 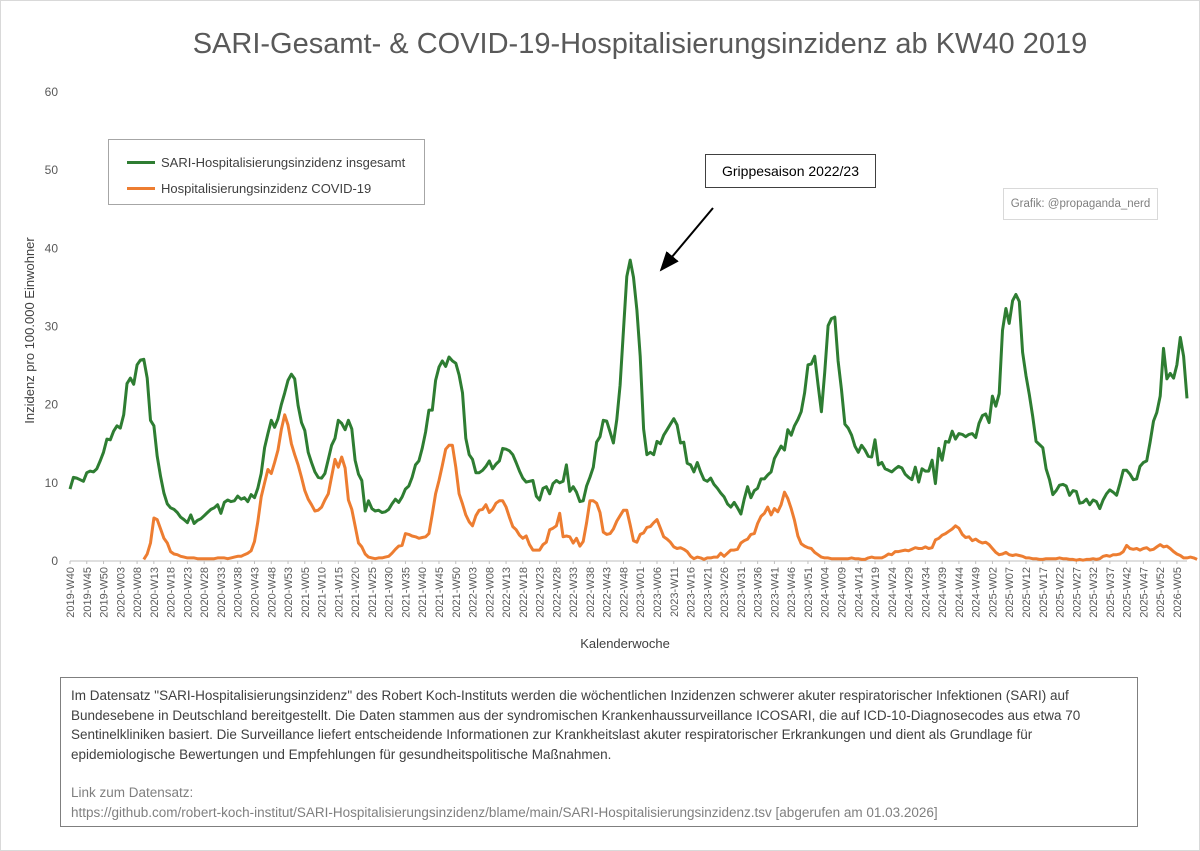 I want to click on x-tick-label: 2024-W34, so click(x=926, y=592).